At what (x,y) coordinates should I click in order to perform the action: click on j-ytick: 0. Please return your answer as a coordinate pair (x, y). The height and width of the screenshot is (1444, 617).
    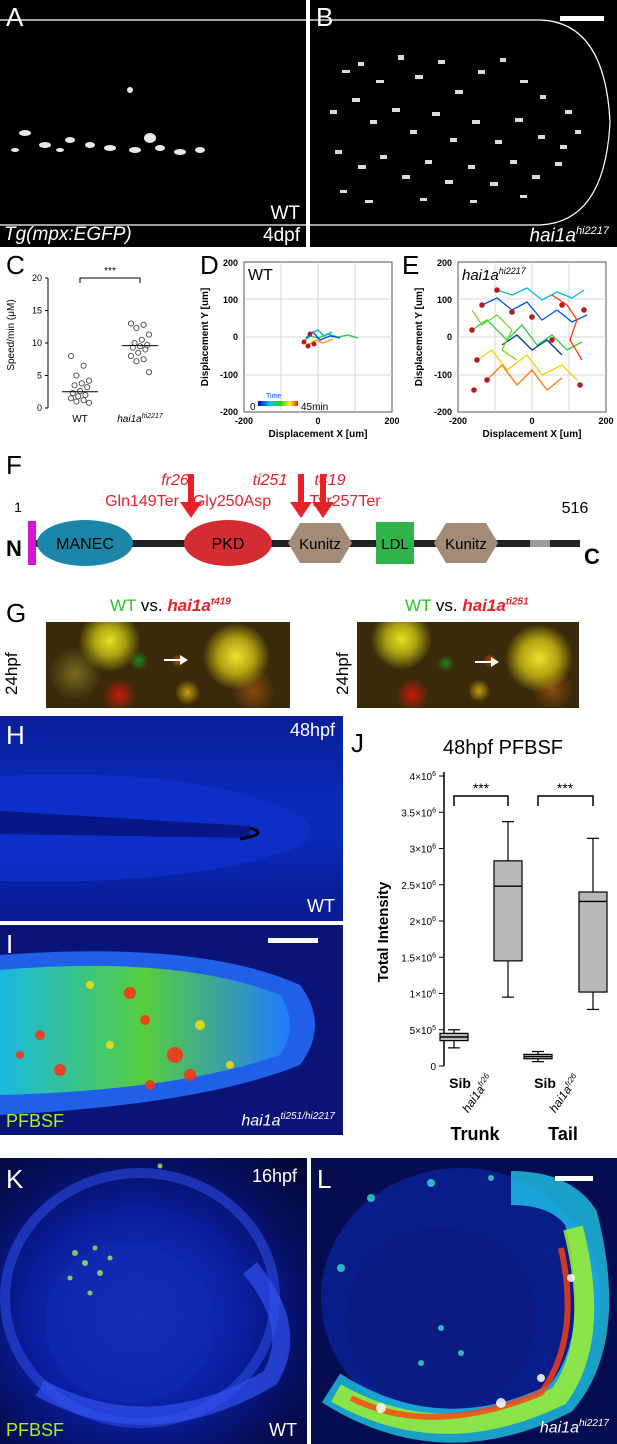
    Looking at the image, I should click on (433, 1067).